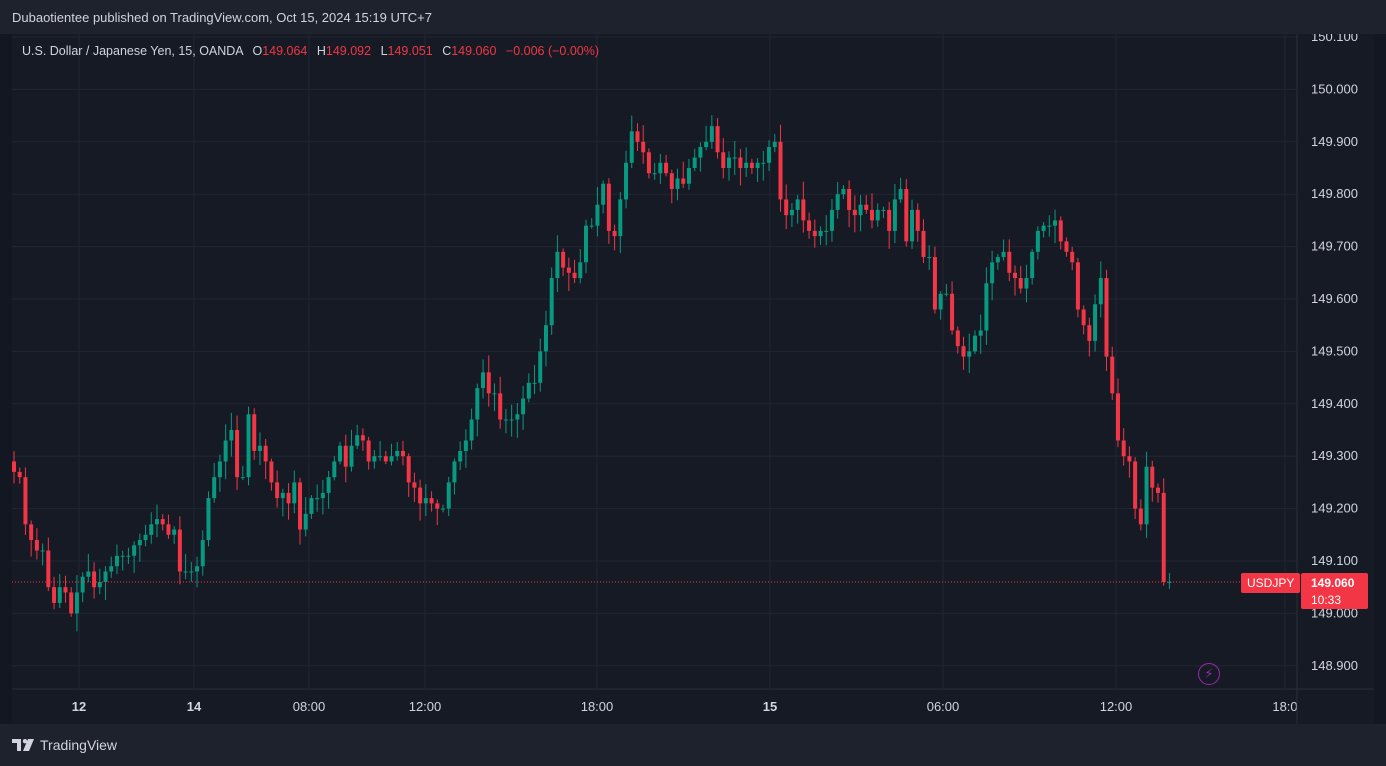 This screenshot has height=766, width=1386. What do you see at coordinates (132, 51) in the screenshot?
I see `instrument-name: U.S. Dollar / Japanese Yen, 15, OANDA` at bounding box center [132, 51].